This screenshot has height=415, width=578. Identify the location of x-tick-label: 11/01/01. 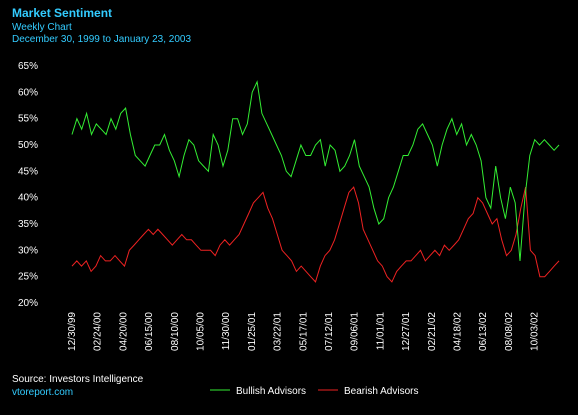
(380, 331).